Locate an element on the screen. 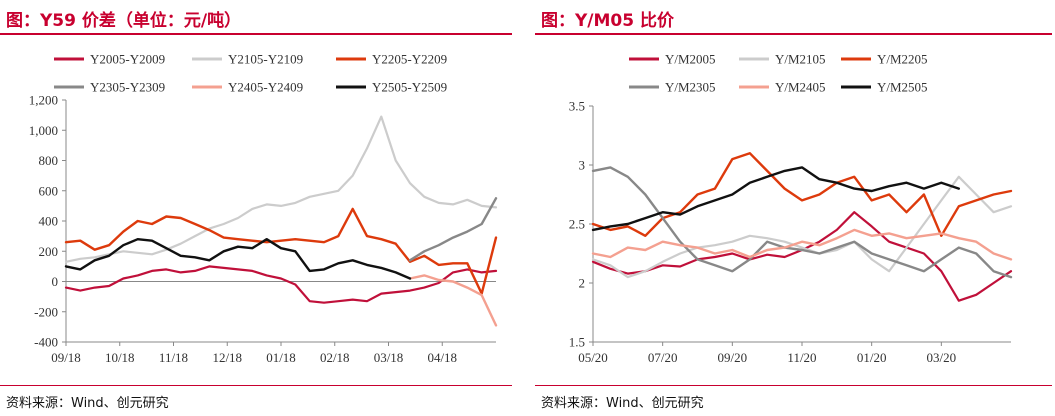 The width and height of the screenshot is (1055, 416). legend-label: Y2205-Y2209 is located at coordinates (409, 59).